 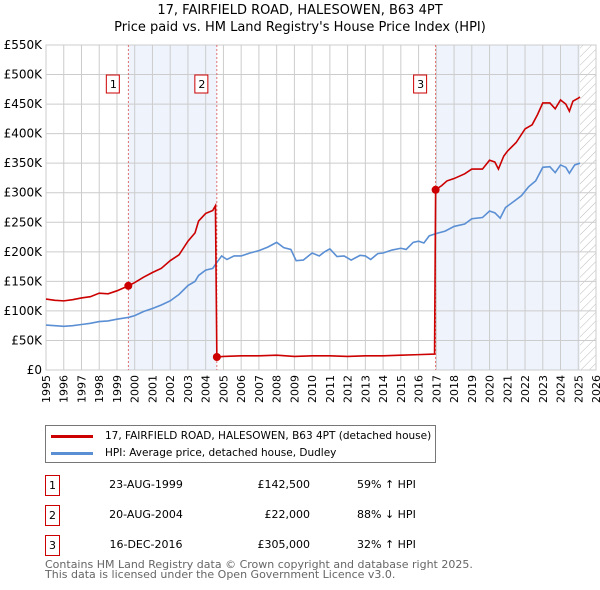 What do you see at coordinates (117, 389) in the screenshot?
I see `x-tick-label: 1999` at bounding box center [117, 389].